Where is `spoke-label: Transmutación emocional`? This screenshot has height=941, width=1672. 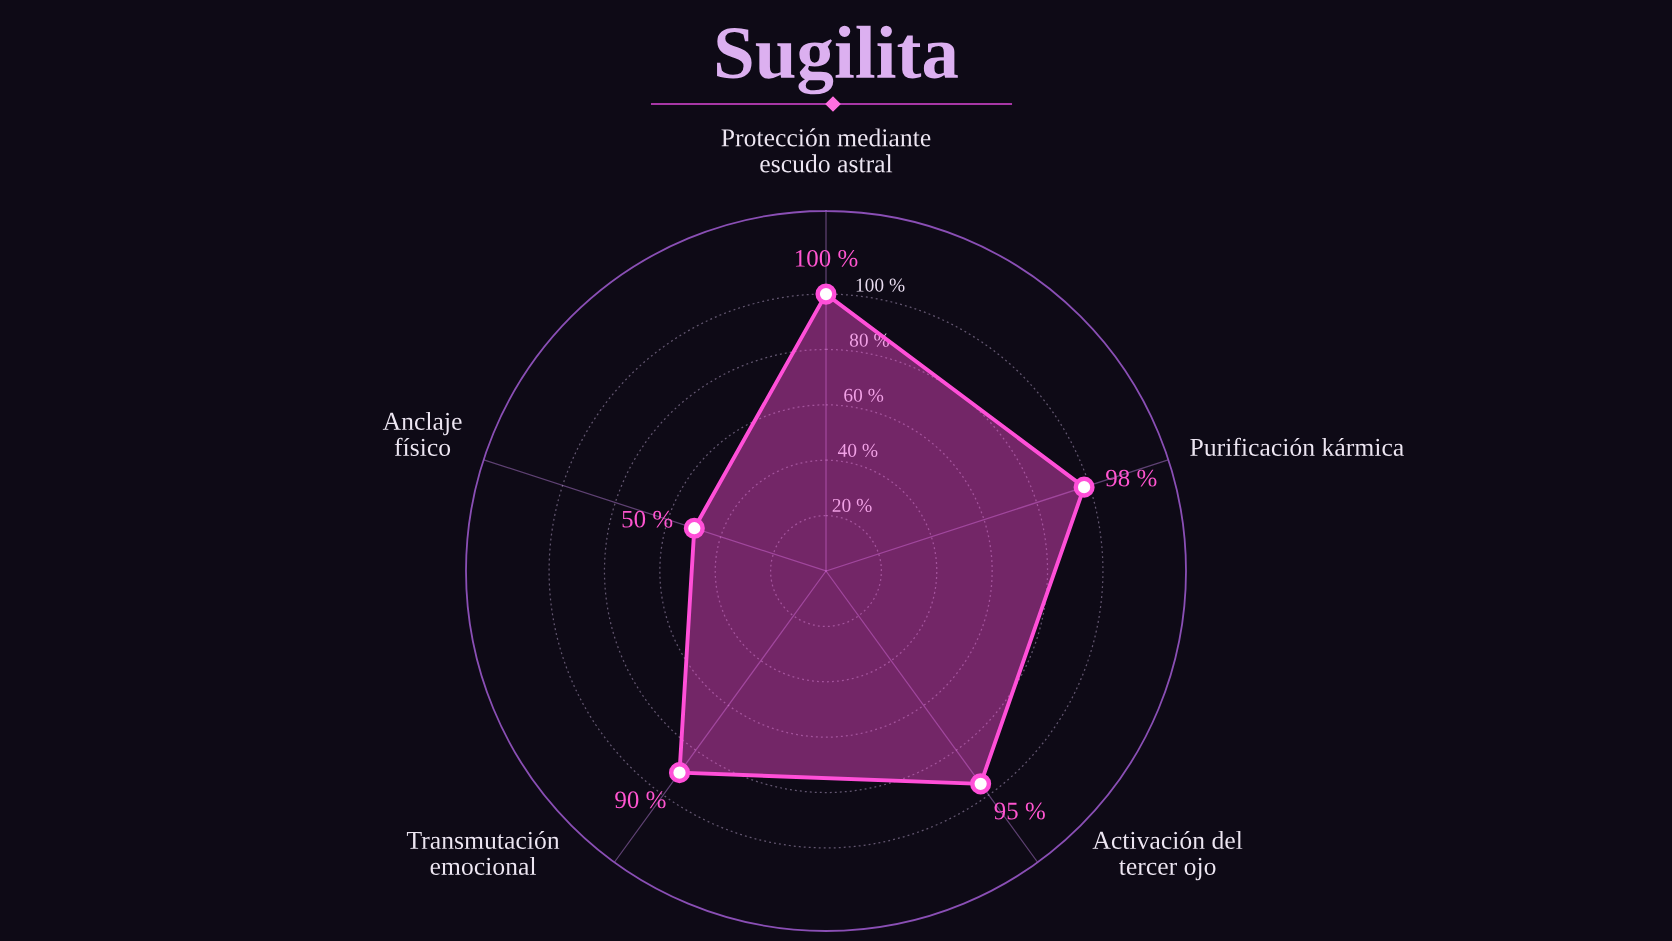 spoke-label: Transmutación emocional is located at coordinates (483, 853).